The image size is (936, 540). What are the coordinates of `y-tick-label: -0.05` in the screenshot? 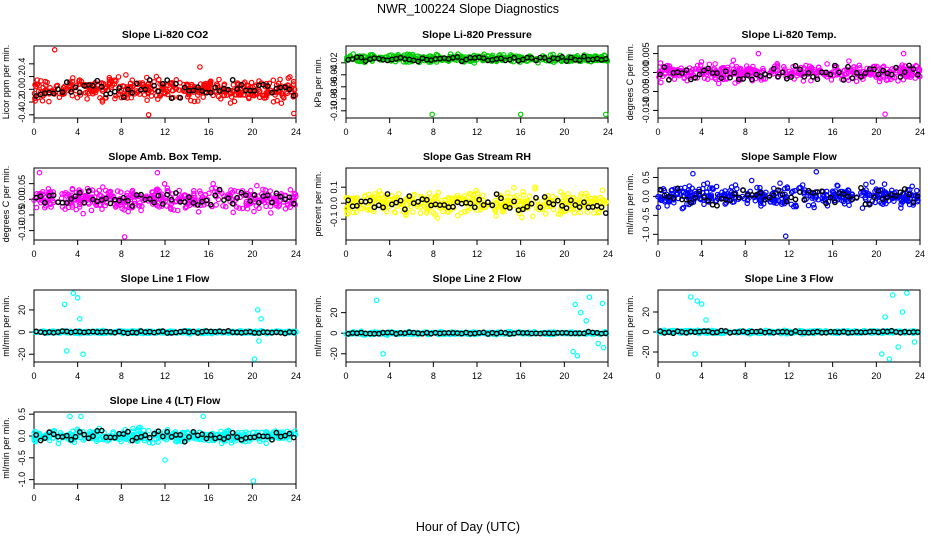 It's located at (22, 215).